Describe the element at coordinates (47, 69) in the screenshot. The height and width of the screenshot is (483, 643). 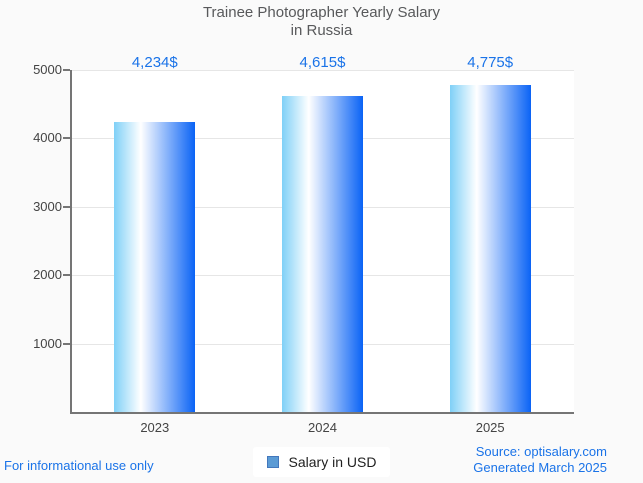
I see `y-axis-label-5000: 5000` at that location.